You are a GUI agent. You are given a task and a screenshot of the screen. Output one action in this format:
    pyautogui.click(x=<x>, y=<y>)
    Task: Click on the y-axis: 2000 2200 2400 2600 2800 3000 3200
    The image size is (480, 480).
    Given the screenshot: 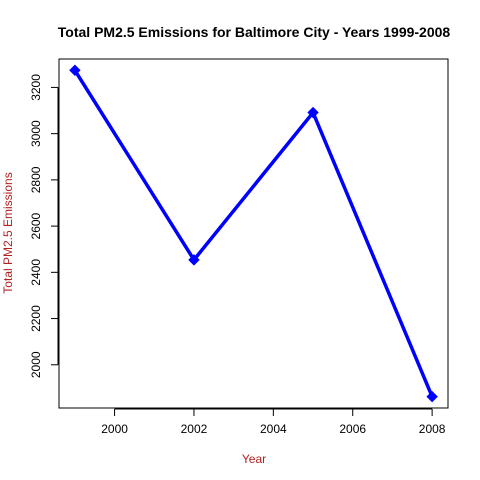 What is the action you would take?
    pyautogui.click(x=44, y=226)
    